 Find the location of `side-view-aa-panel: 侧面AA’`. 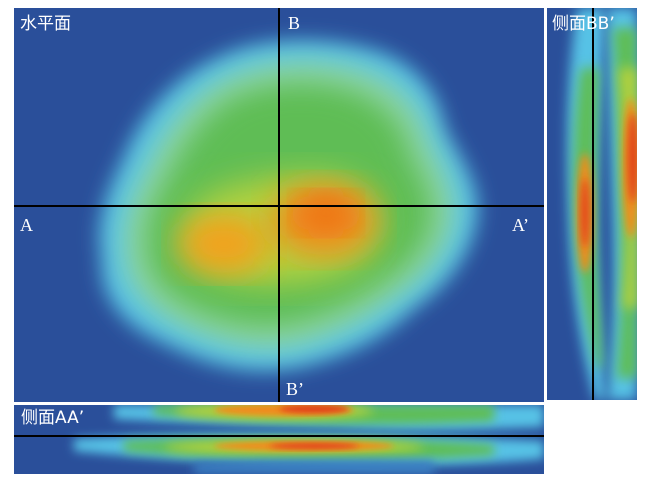

side-view-aa-panel: 侧面AA’ is located at coordinates (279, 439).